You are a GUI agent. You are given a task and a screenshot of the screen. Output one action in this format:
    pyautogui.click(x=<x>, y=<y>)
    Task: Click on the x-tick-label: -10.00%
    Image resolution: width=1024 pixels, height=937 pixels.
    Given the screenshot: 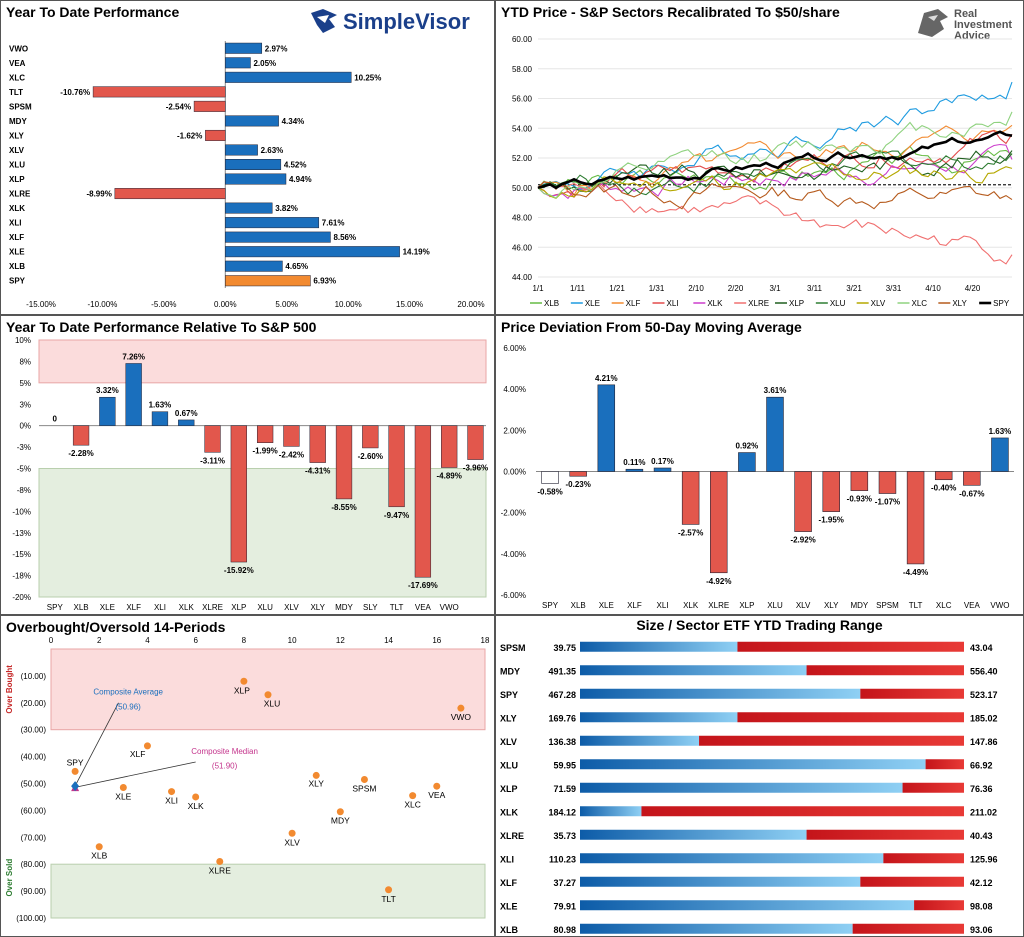 What is the action you would take?
    pyautogui.click(x=103, y=304)
    